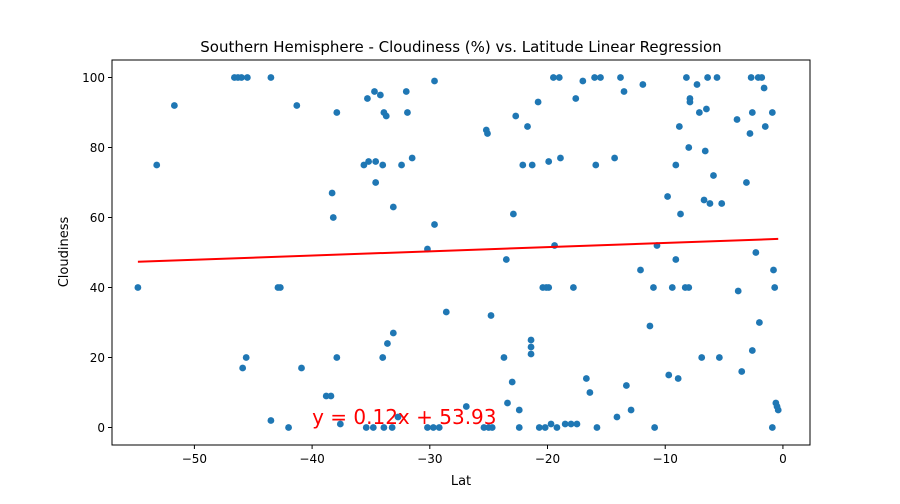 This screenshot has height=504, width=900. What do you see at coordinates (194, 459) in the screenshot?
I see `x-tick-label: −50` at bounding box center [194, 459].